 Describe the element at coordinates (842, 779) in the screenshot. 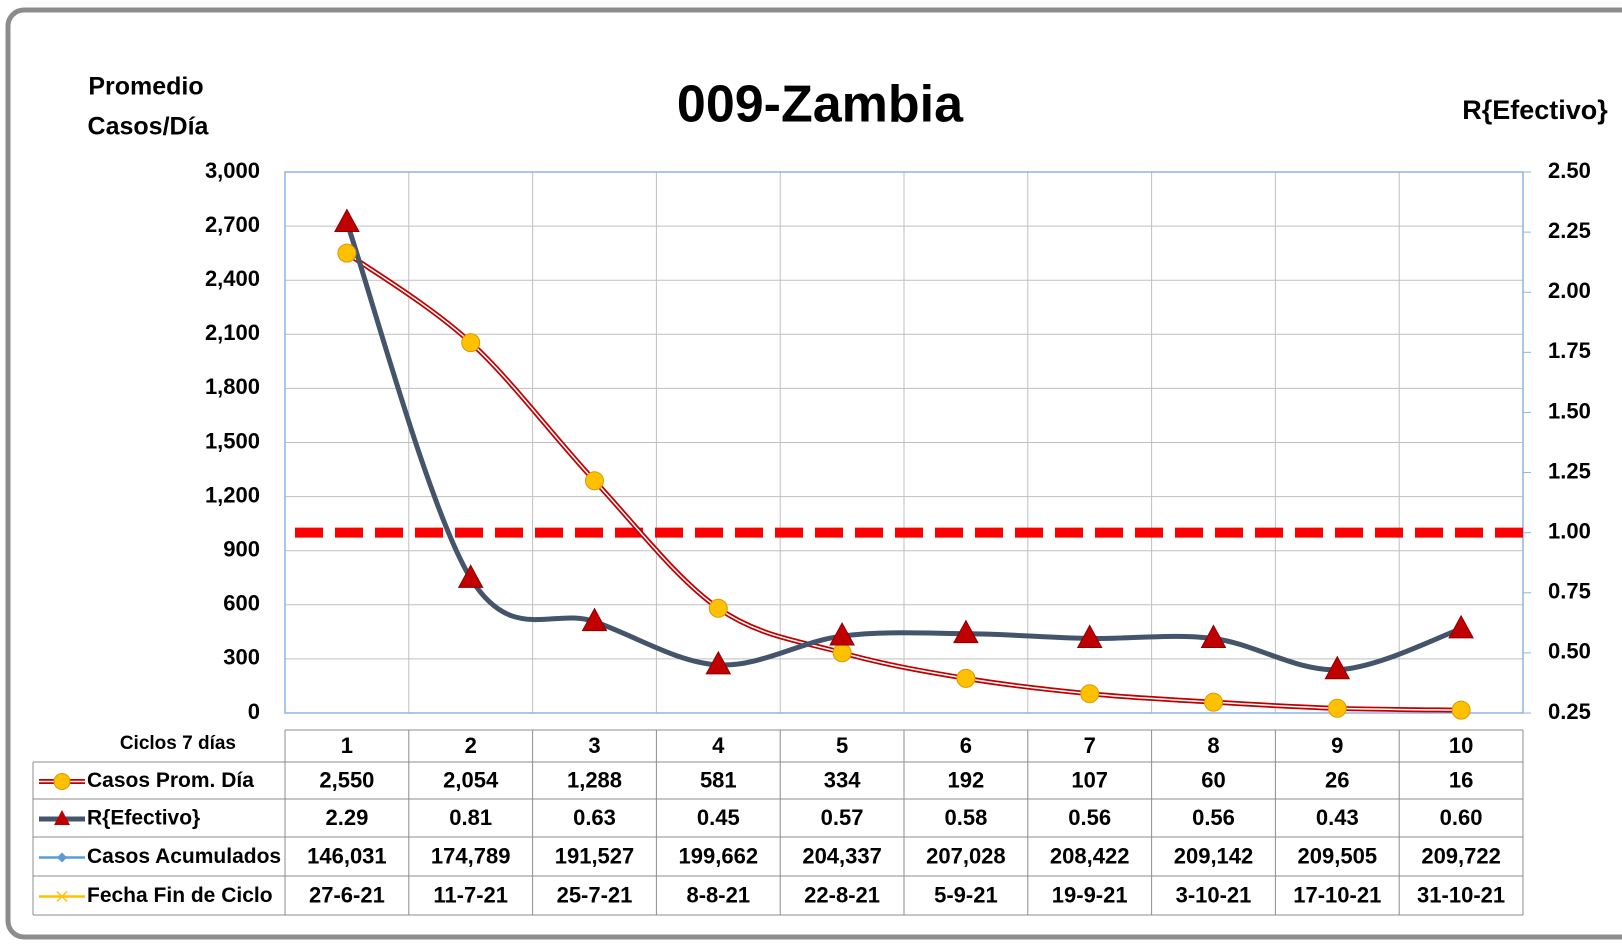

I see `table-cell: 334` at that location.